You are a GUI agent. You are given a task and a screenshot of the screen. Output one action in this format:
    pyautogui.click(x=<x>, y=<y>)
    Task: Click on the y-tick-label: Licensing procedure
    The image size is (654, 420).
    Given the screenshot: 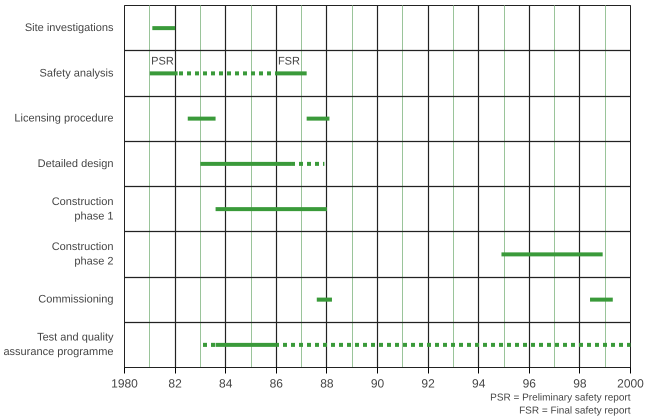 What is the action you would take?
    pyautogui.click(x=64, y=118)
    